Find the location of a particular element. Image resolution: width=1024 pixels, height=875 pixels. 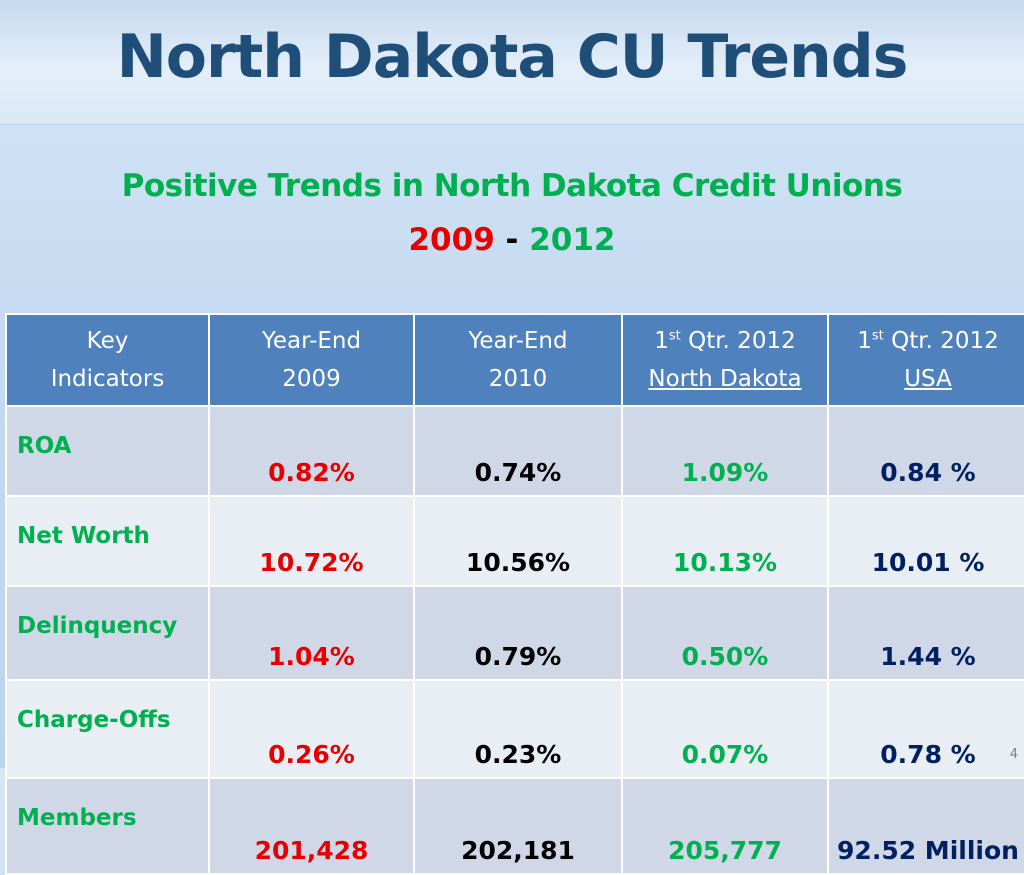

table-row: Charge-Offs 0.26% 0.23% 0.07% 0.78 % is located at coordinates (514, 729).